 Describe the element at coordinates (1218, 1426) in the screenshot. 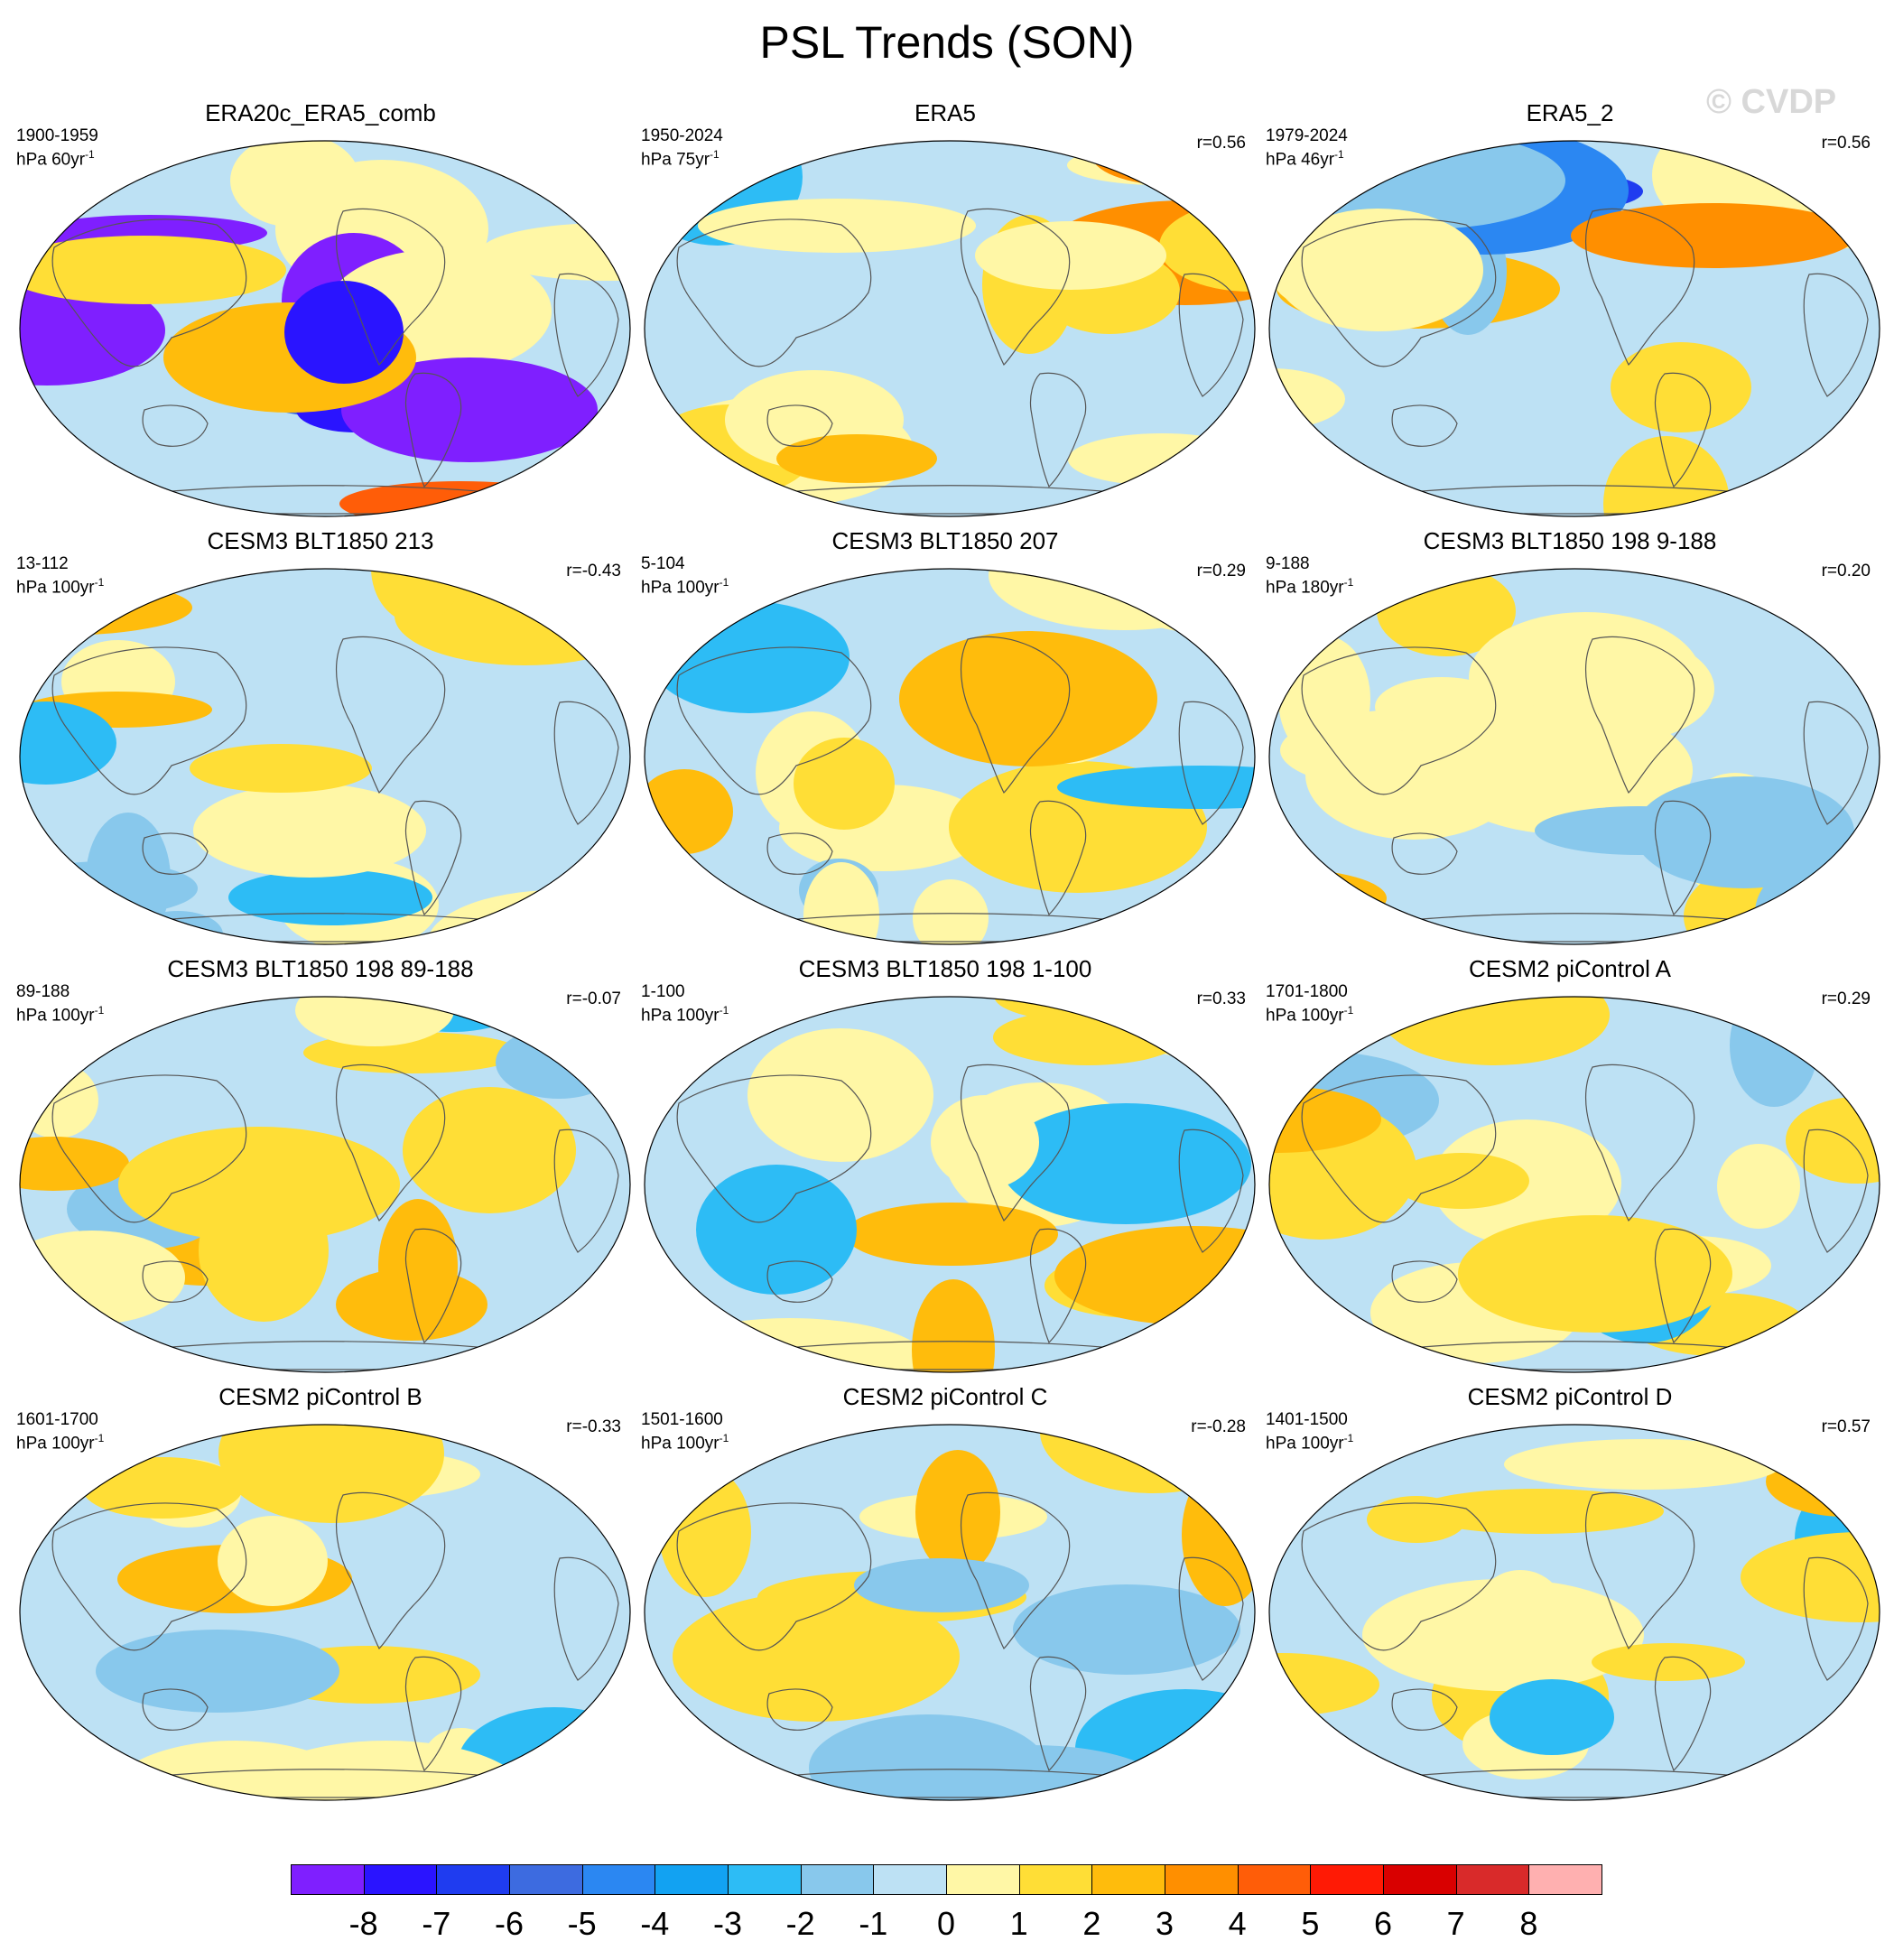

I see `panel-correlation: r=-0.28` at that location.